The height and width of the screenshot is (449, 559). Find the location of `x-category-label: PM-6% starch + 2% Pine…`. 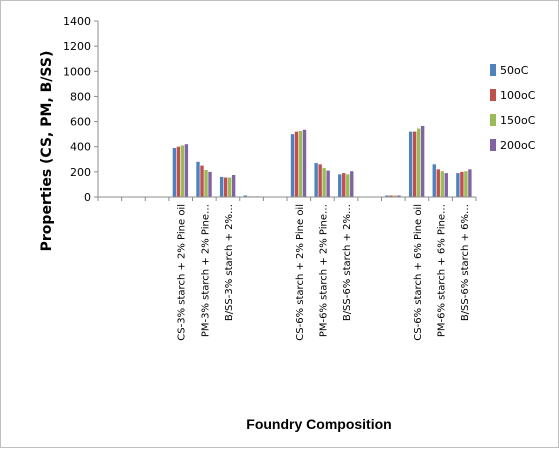

x-category-label: PM-6% starch + 2% Pine… is located at coordinates (323, 270).